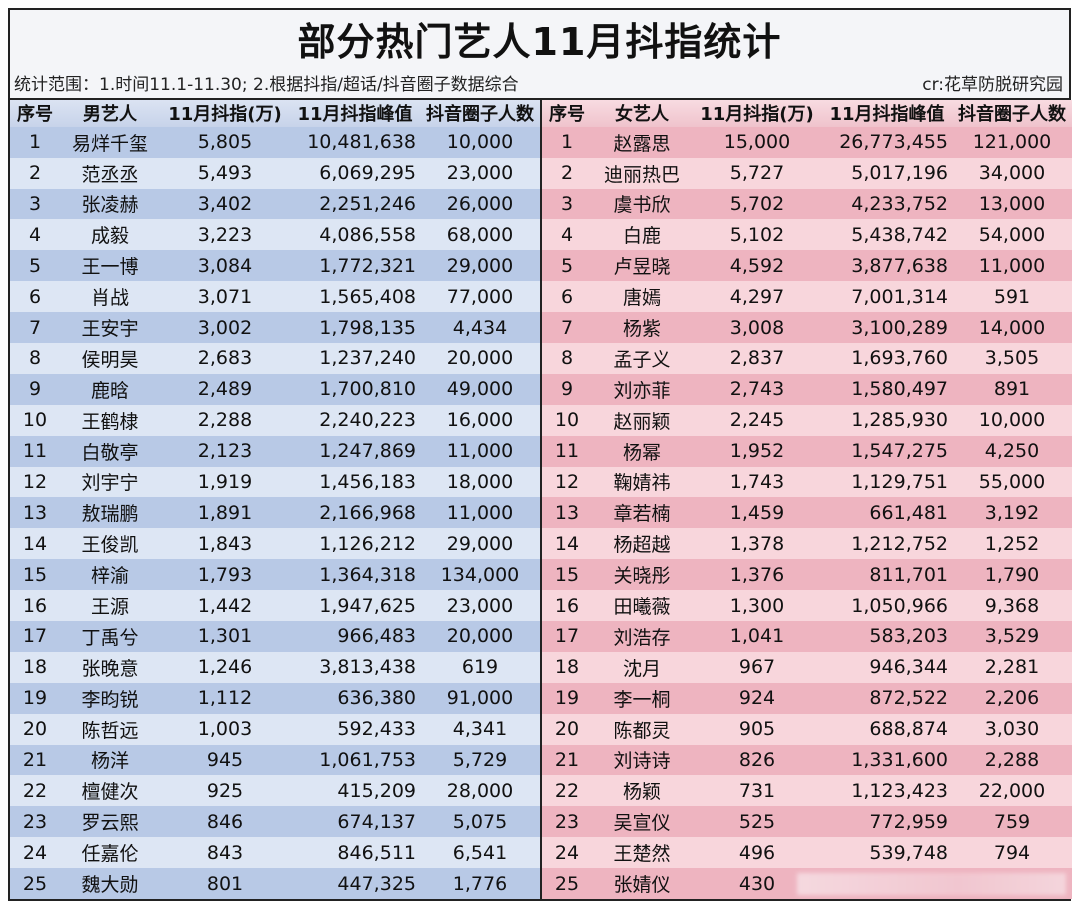 This screenshot has width=1080, height=910. I want to click on circle-count-cell: 49,000, so click(480, 389).